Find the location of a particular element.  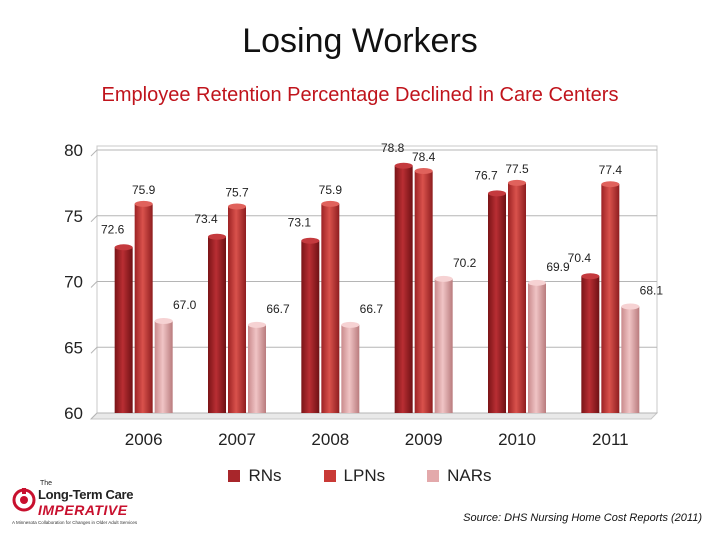

bar-top-rns-2011 is located at coordinates (590, 276).